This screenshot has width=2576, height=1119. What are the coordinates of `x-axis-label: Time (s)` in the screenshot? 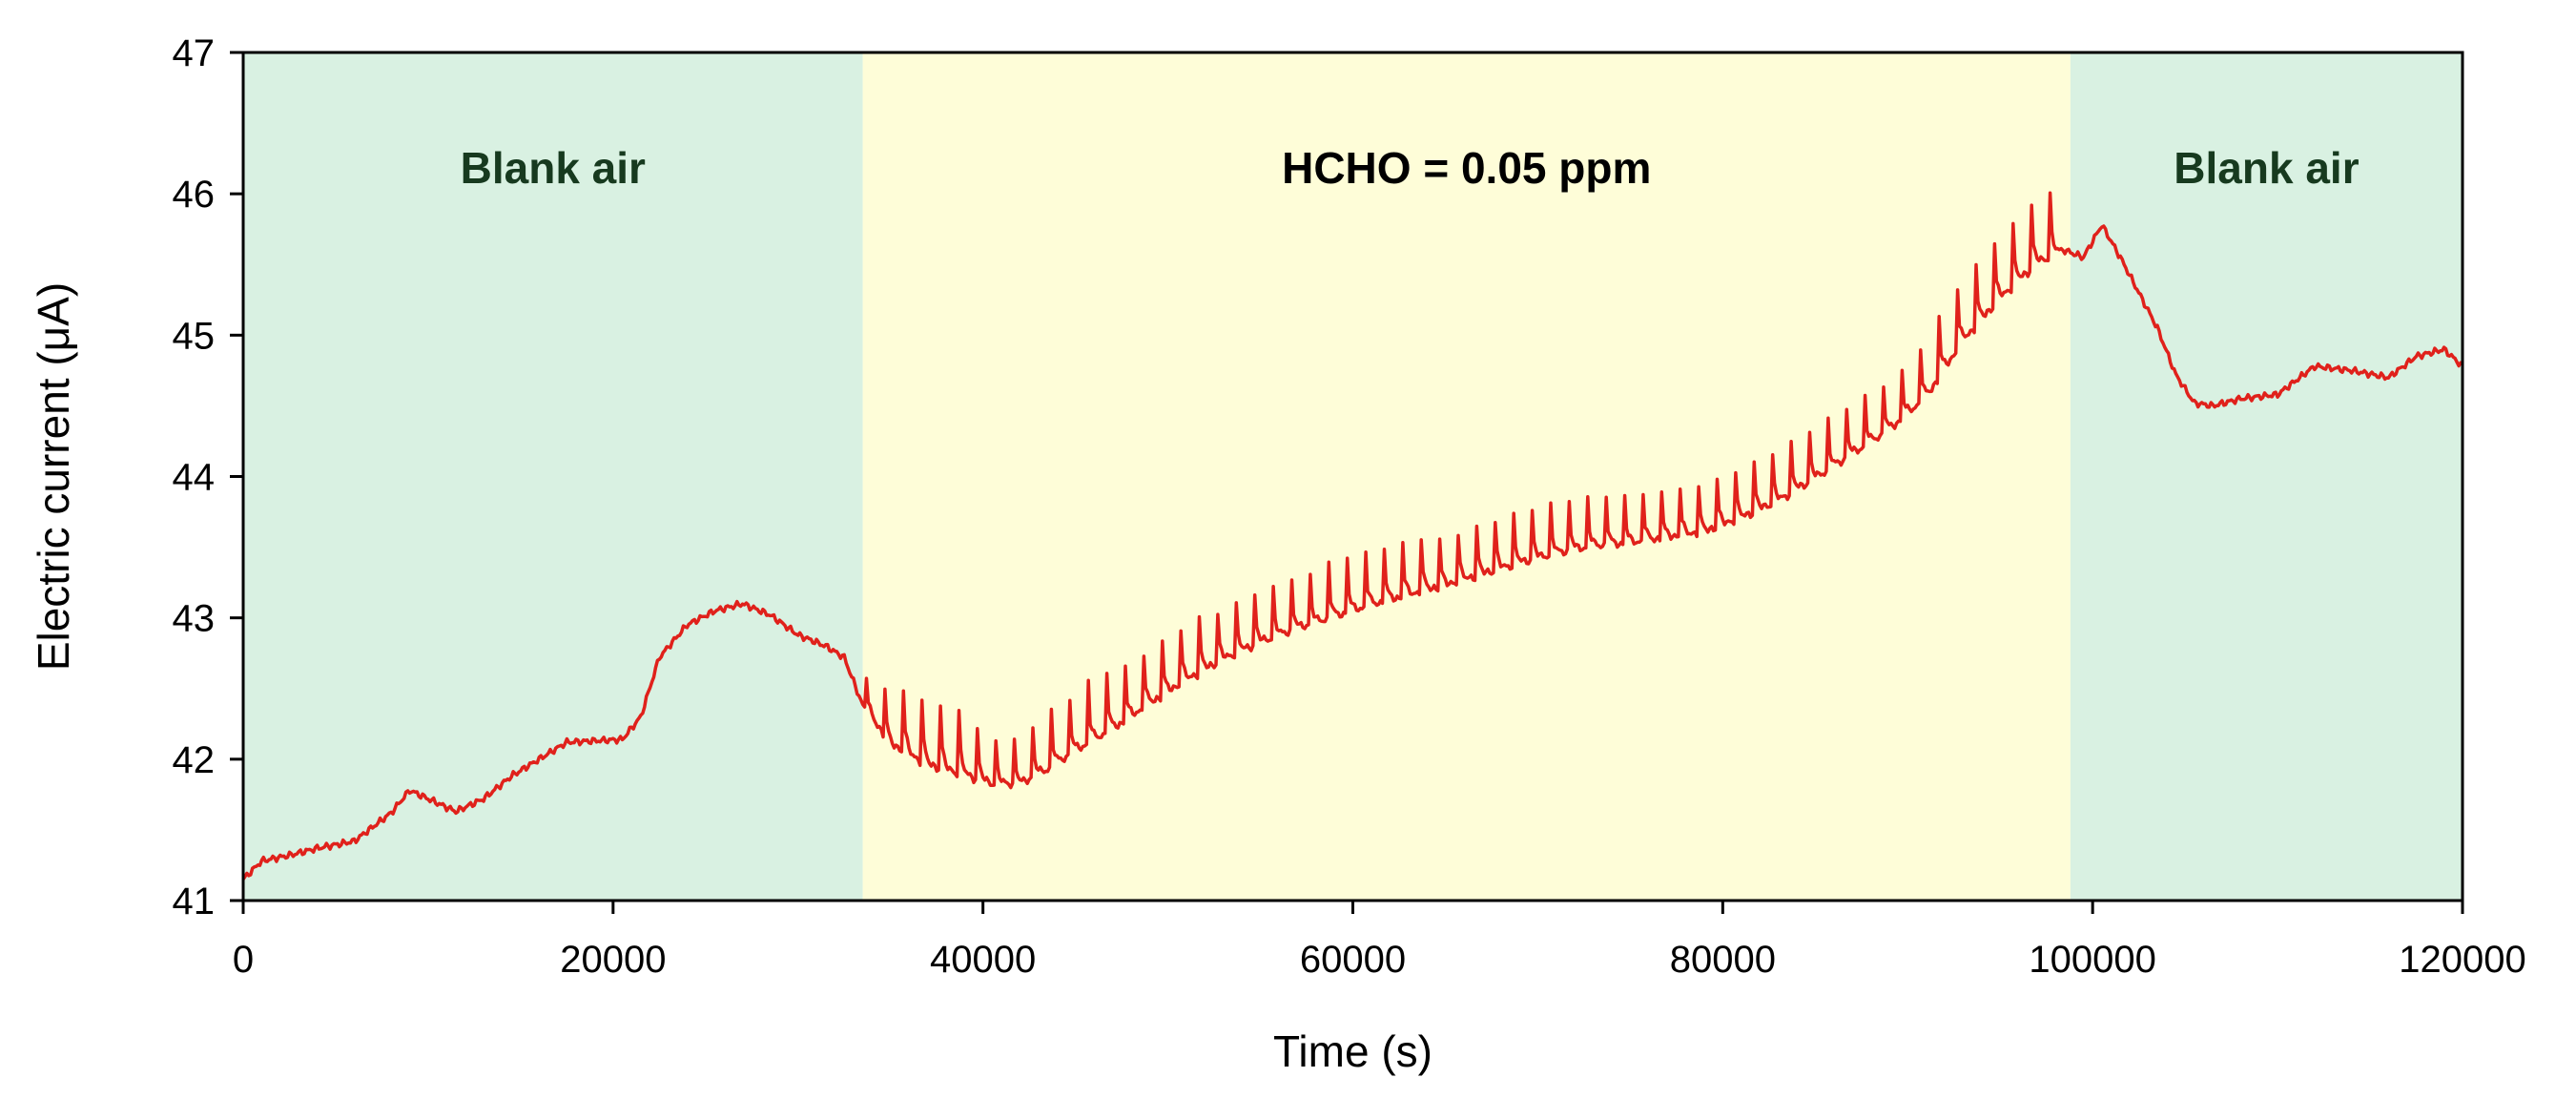 It's located at (1352, 1051).